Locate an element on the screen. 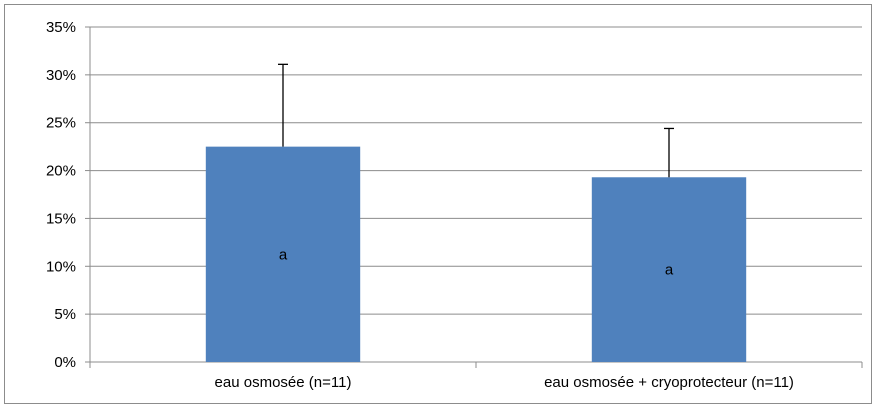 This screenshot has width=877, height=408. y-tick-label: 15% is located at coordinates (61, 218).